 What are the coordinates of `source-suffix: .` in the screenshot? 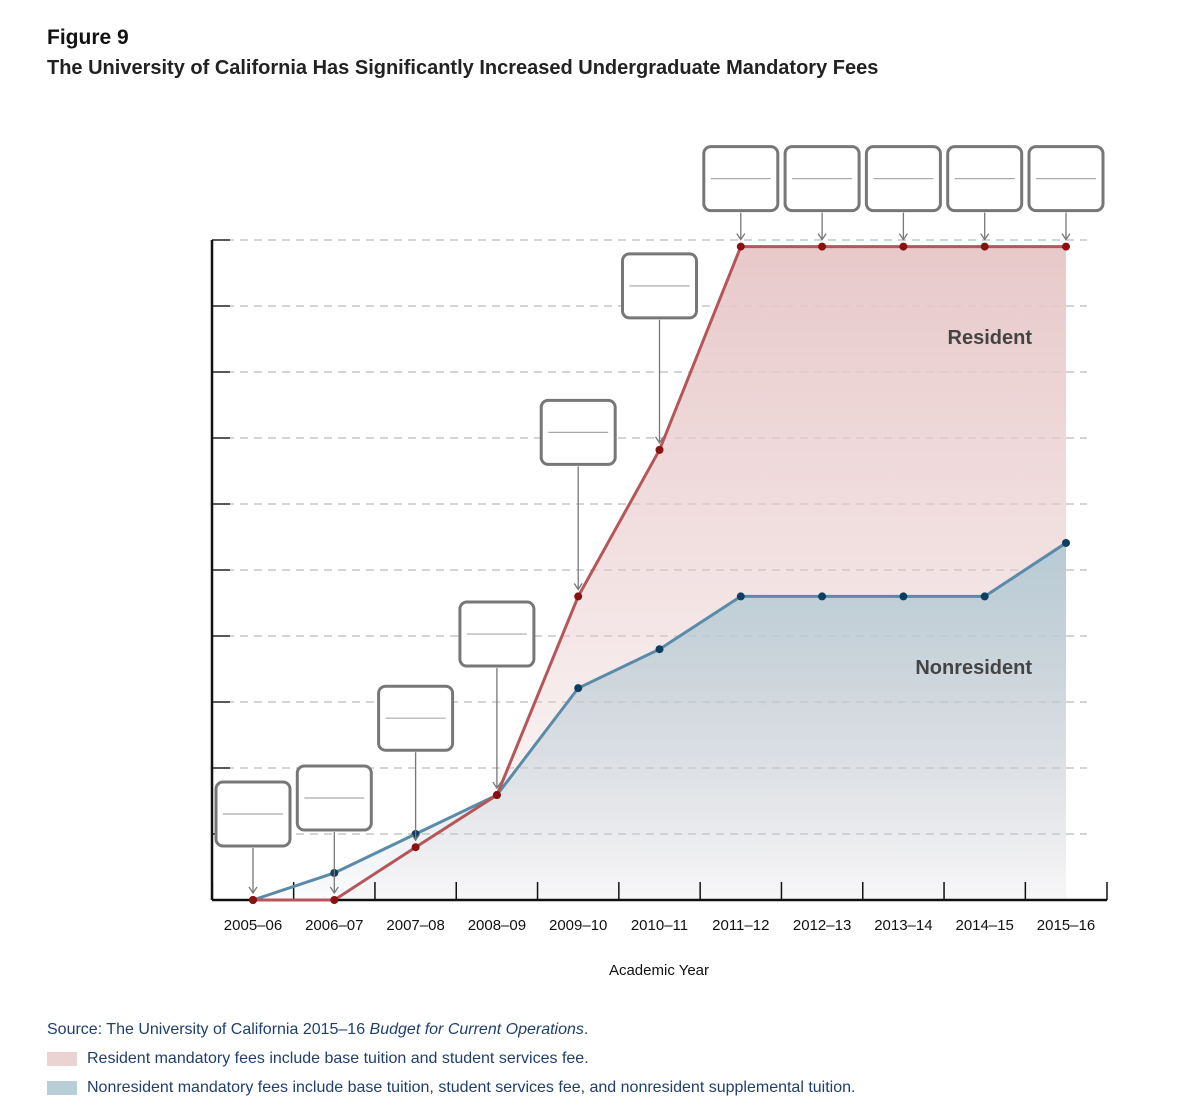 It's located at (586, 1029).